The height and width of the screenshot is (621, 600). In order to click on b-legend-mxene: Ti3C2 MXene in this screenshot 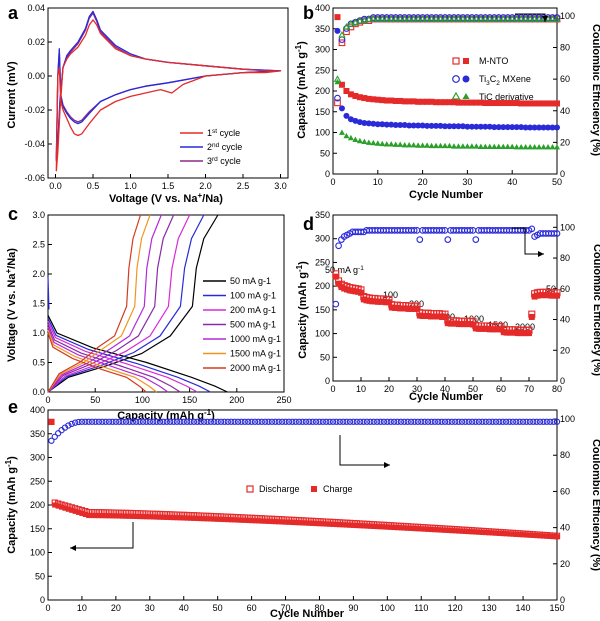, I will do `click(505, 80)`.